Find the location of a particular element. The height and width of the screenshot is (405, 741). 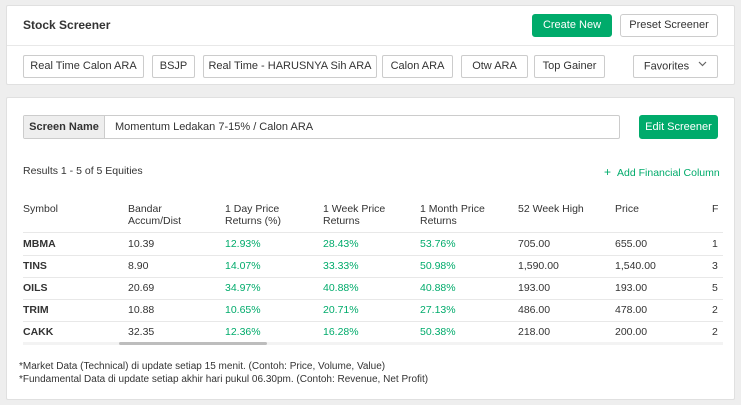

cell-f: 3 is located at coordinates (715, 266).